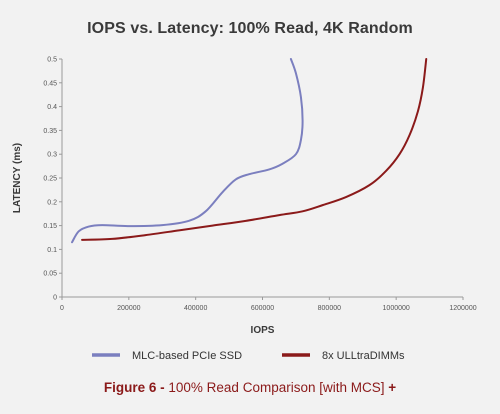 This screenshot has height=414, width=500. I want to click on chart-title: IOPS vs. Latency: 100% Read, 4K Random, so click(250, 28).